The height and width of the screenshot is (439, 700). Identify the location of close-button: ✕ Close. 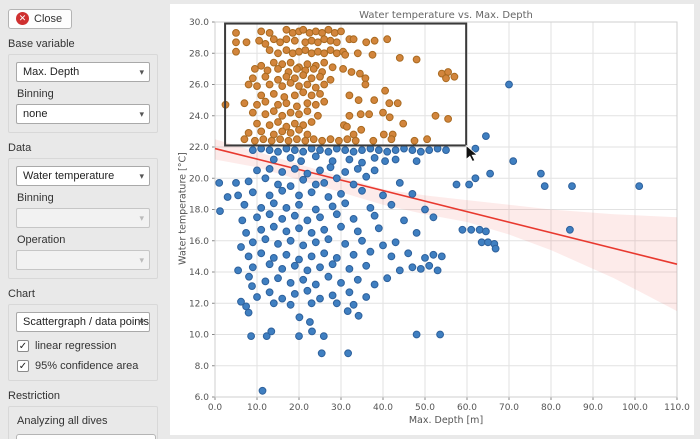
(40, 19).